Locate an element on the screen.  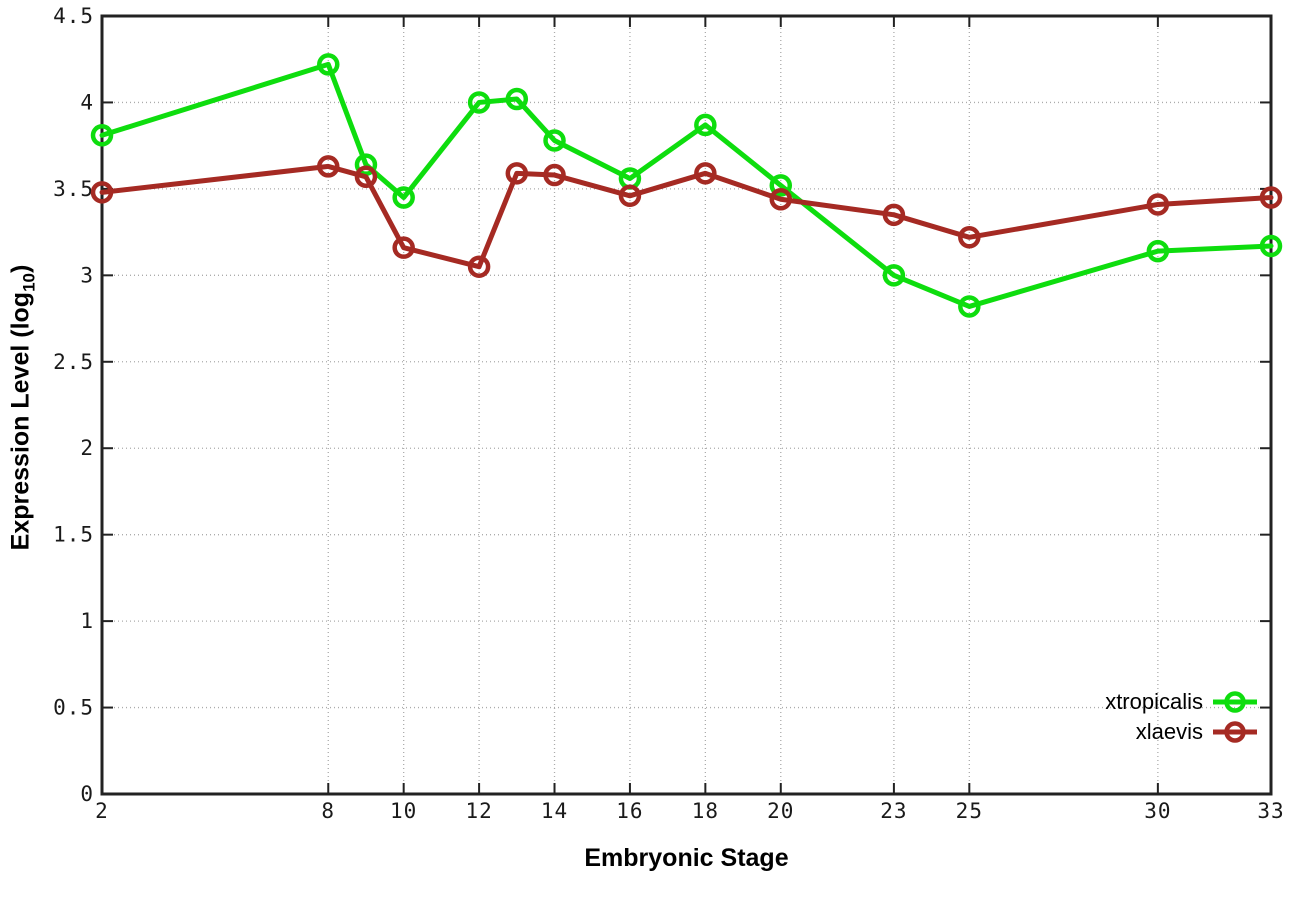
legend: xtropicalis xlaevis is located at coordinates (1181, 717).